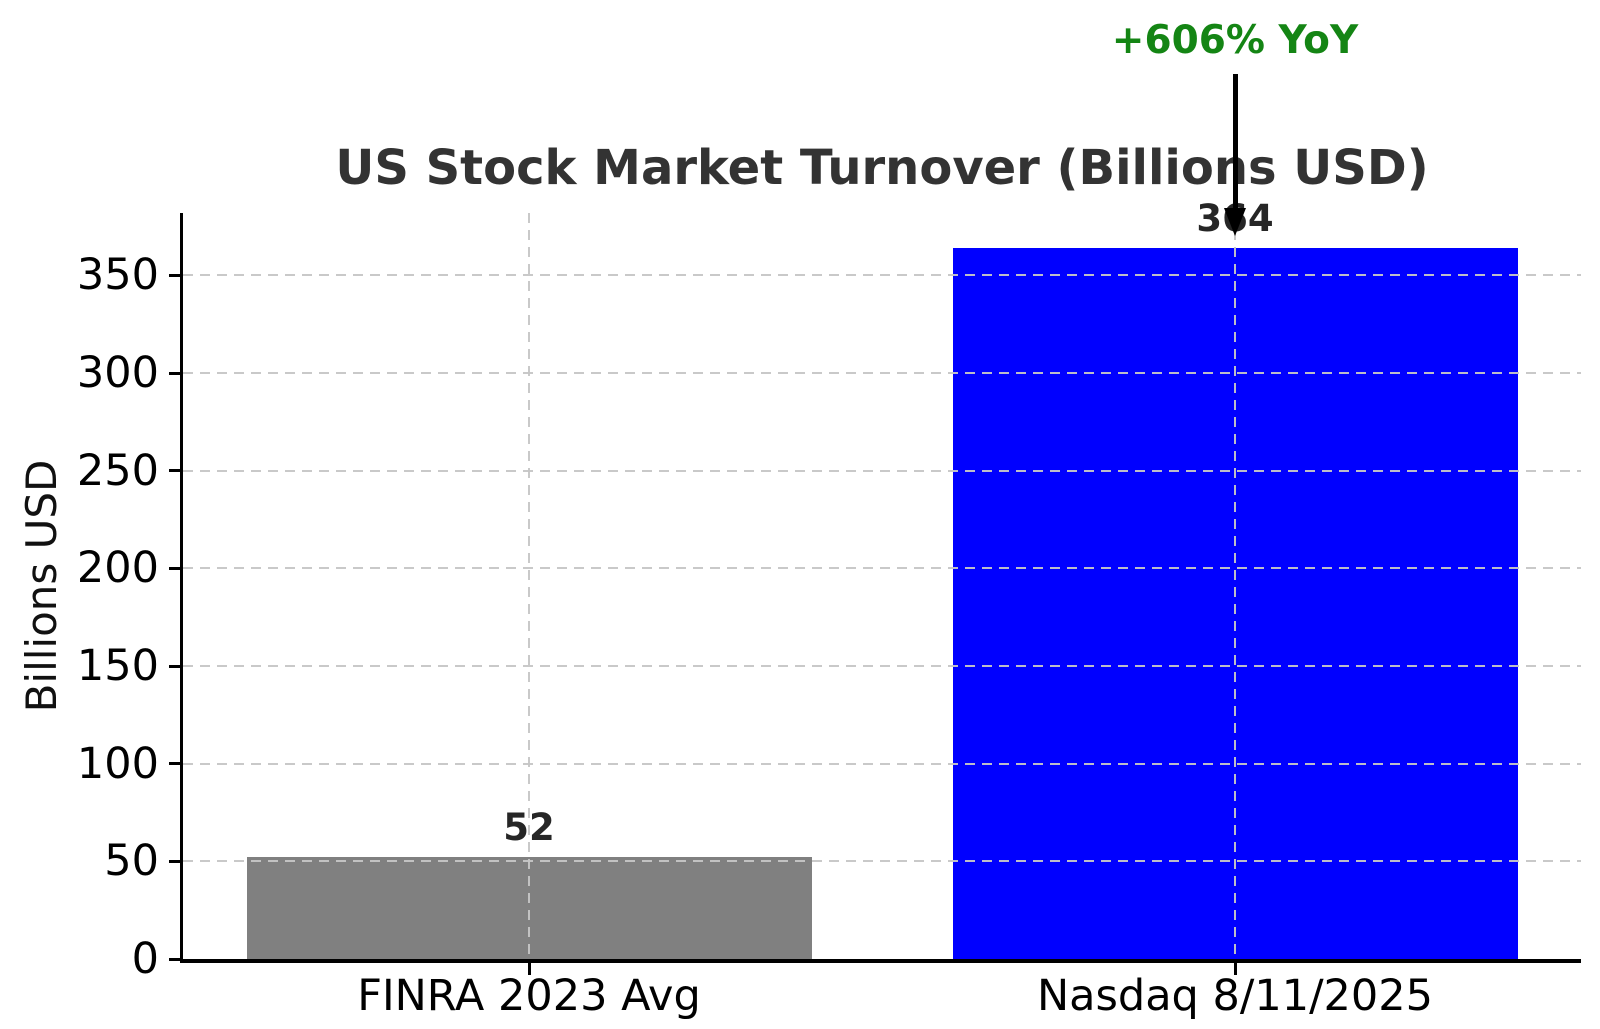 This screenshot has width=1600, height=1029. Describe the element at coordinates (131, 861) in the screenshot. I see `y-tick-label: 50` at that location.